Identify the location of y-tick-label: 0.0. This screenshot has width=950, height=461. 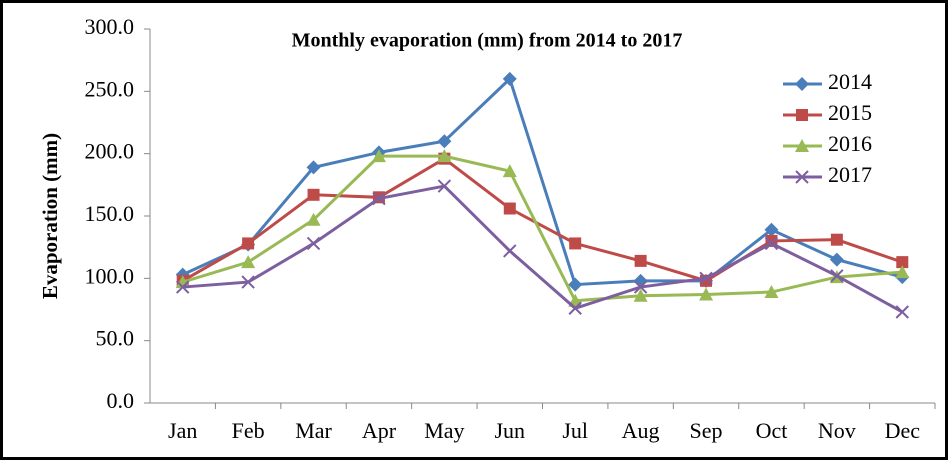
(121, 400).